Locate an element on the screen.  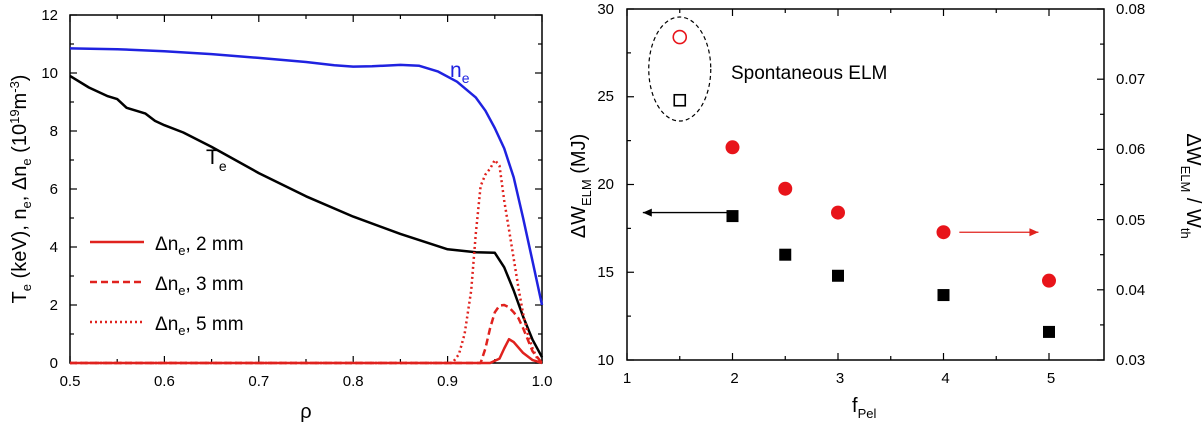
right-y2-tick-label: 0.03 is located at coordinates (1130, 360).